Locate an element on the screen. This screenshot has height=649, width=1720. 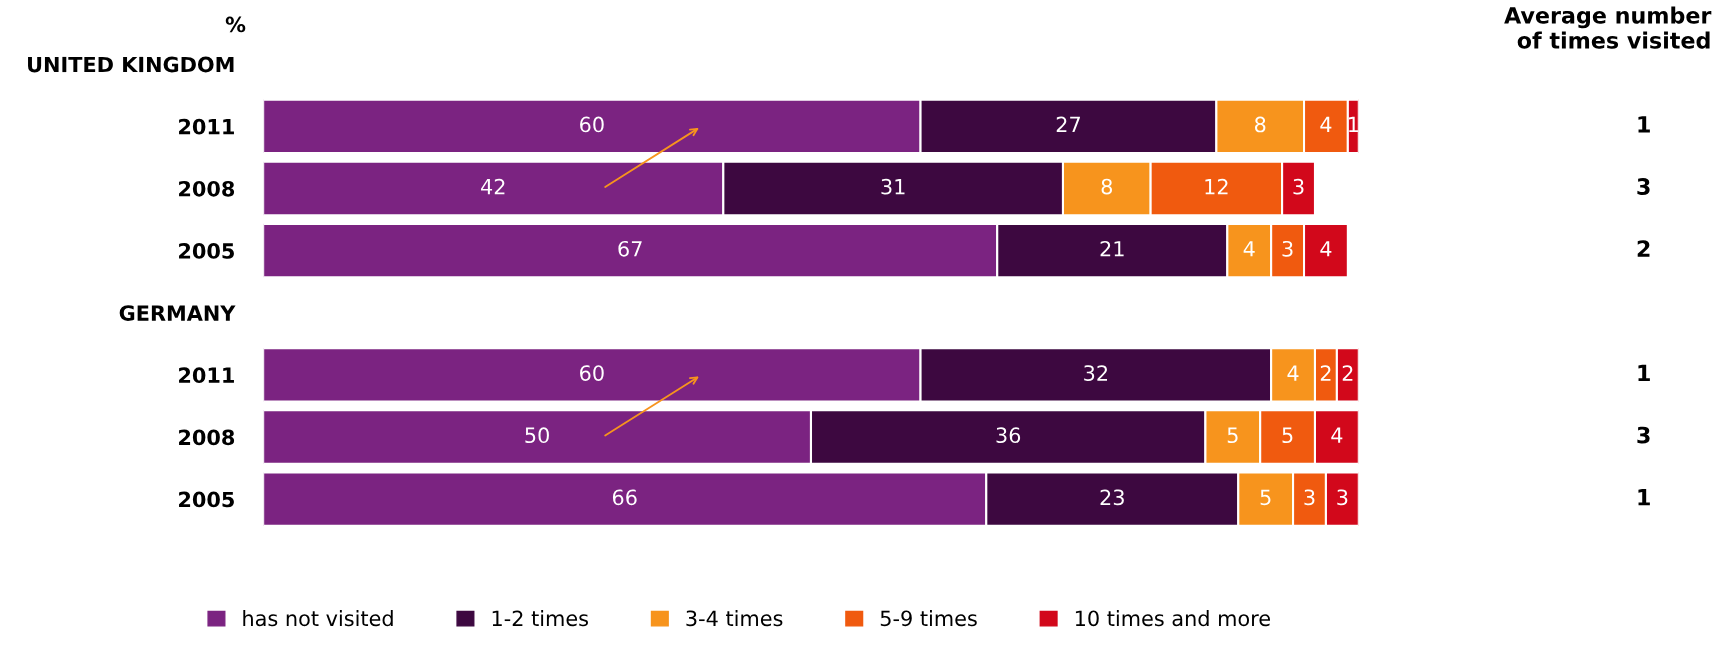
data-label: 50 is located at coordinates (537, 435).